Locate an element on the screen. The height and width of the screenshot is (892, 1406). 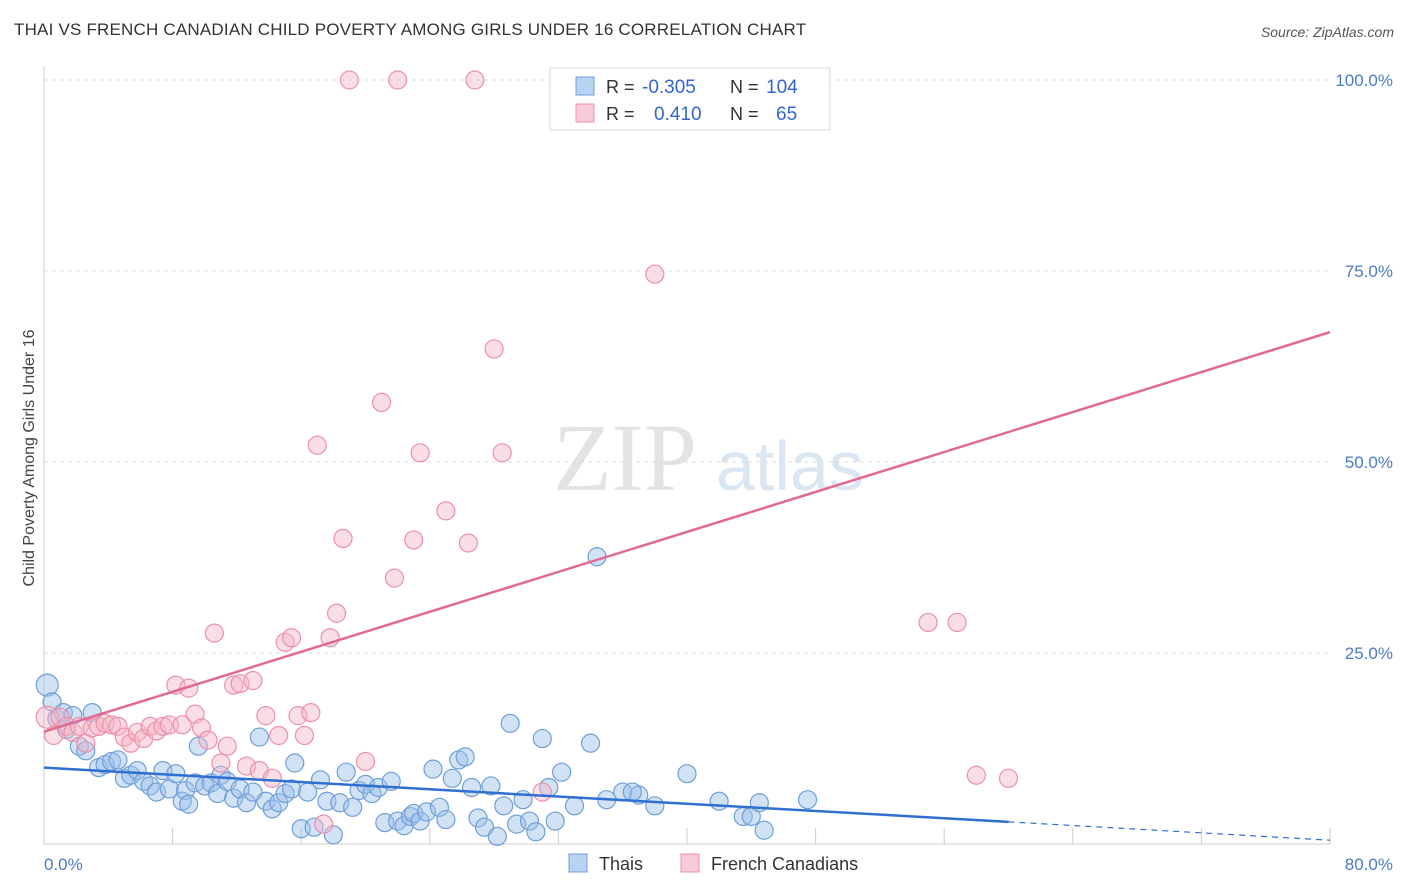
y-tick-label: 100.0% is located at coordinates (1364, 80).